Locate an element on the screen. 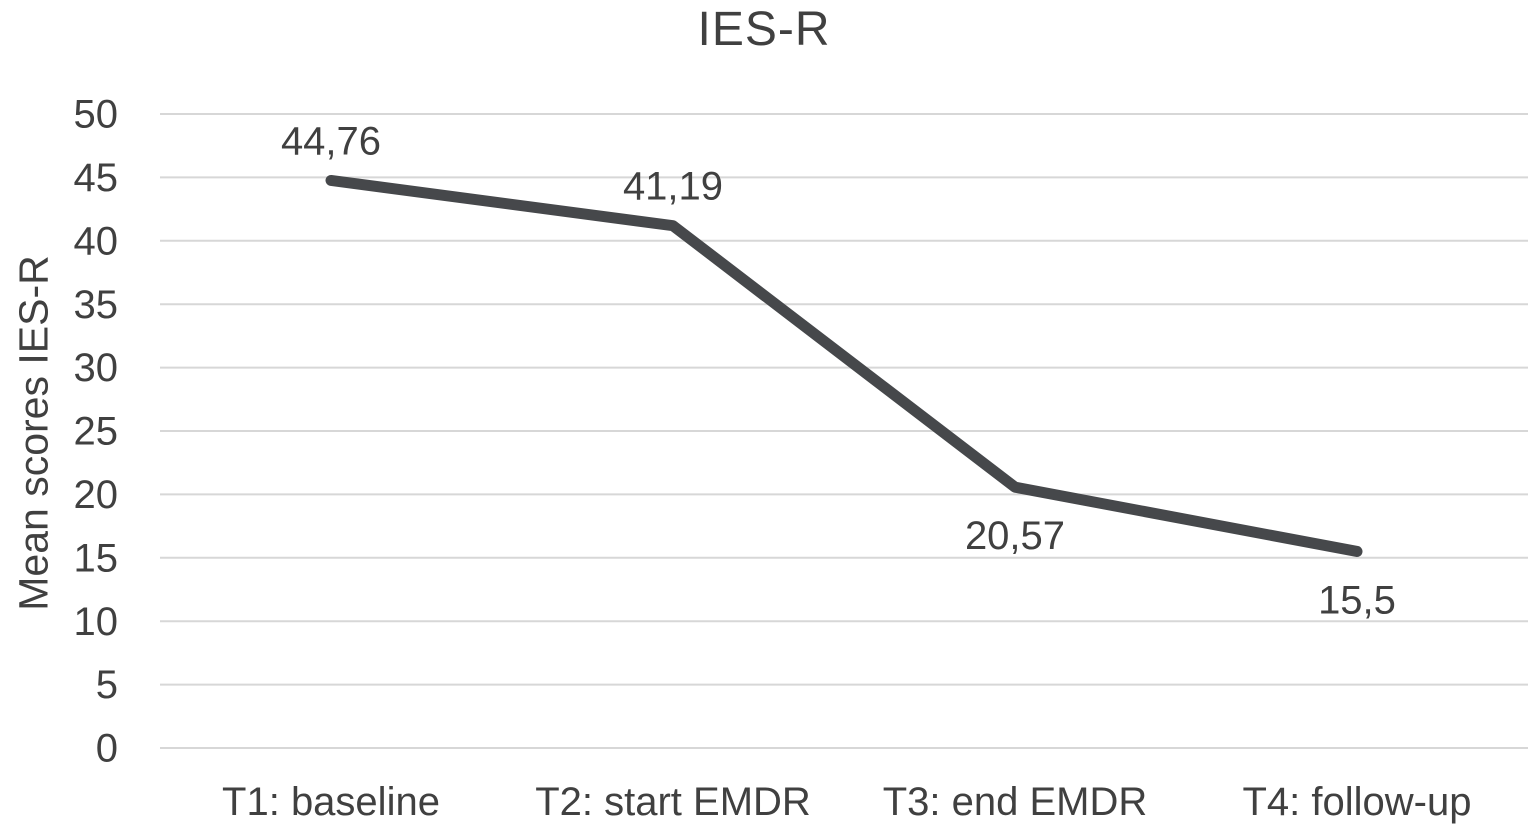 The image size is (1528, 826). data-label: 15,5 is located at coordinates (1357, 600).